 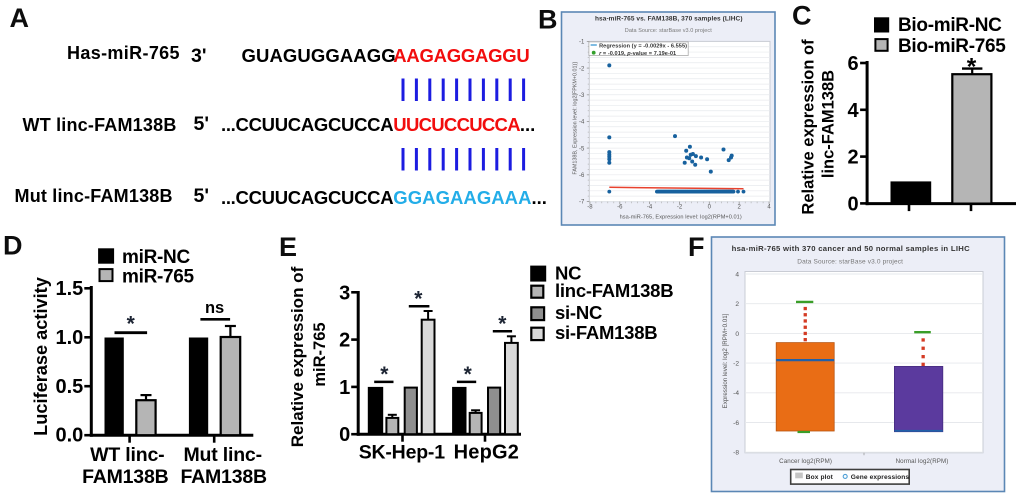 I want to click on svg-text: F, so click(x=696, y=247).